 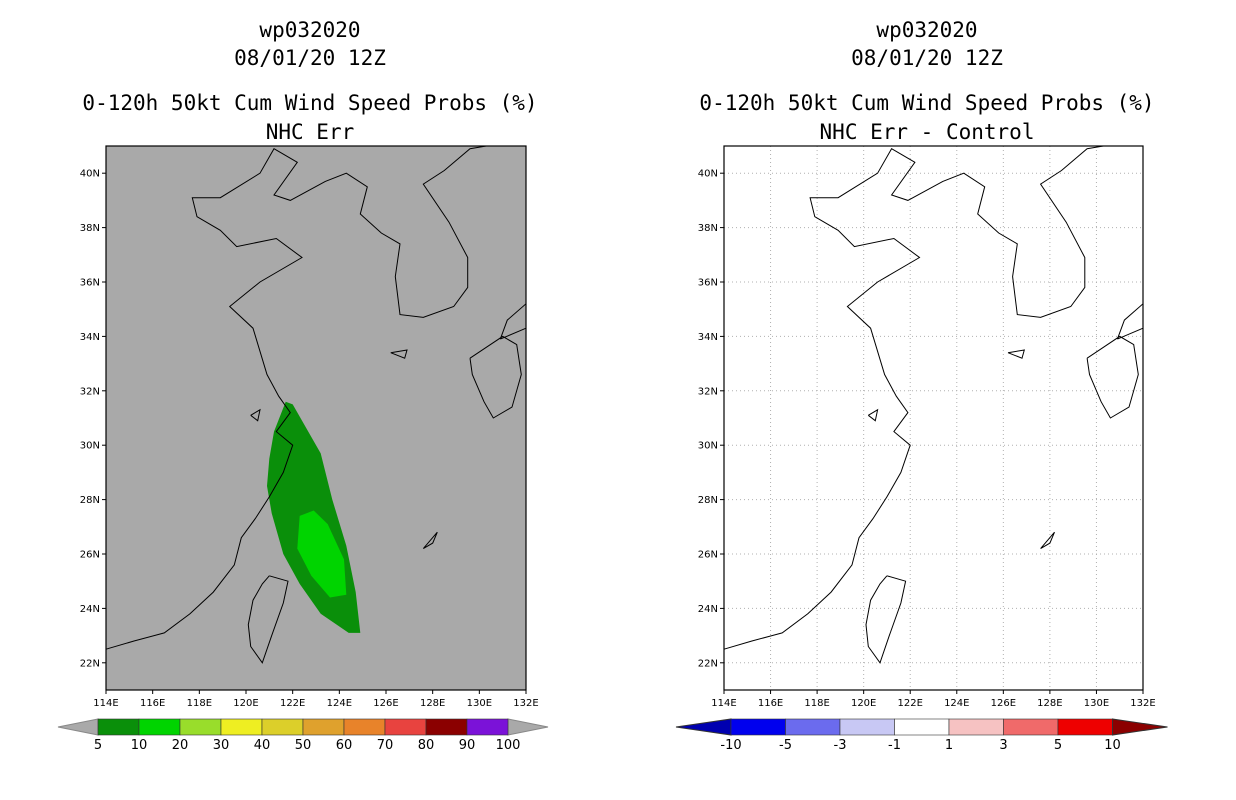 What do you see at coordinates (303, 745) in the screenshot?
I see `legend-label: 50` at bounding box center [303, 745].